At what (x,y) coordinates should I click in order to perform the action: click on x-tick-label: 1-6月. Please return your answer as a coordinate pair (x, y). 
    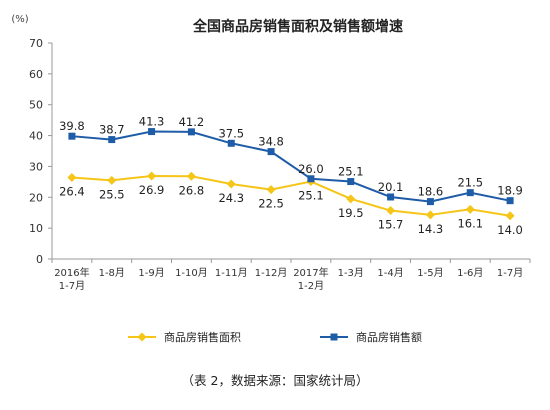
    Looking at the image, I should click on (470, 273).